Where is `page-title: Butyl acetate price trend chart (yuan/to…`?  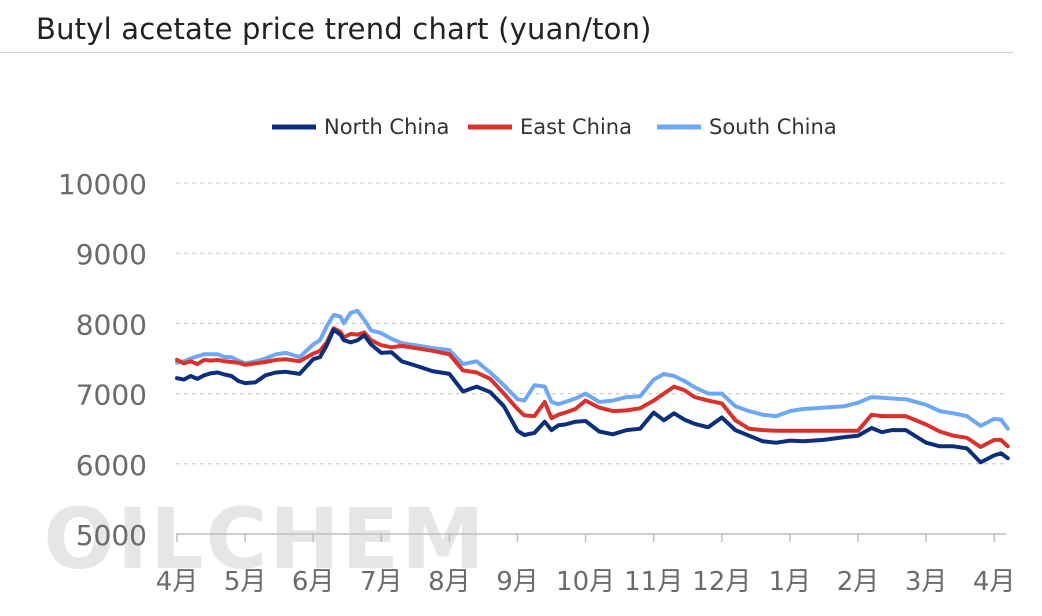 page-title: Butyl acetate price trend chart (yuan/to… is located at coordinates (344, 29).